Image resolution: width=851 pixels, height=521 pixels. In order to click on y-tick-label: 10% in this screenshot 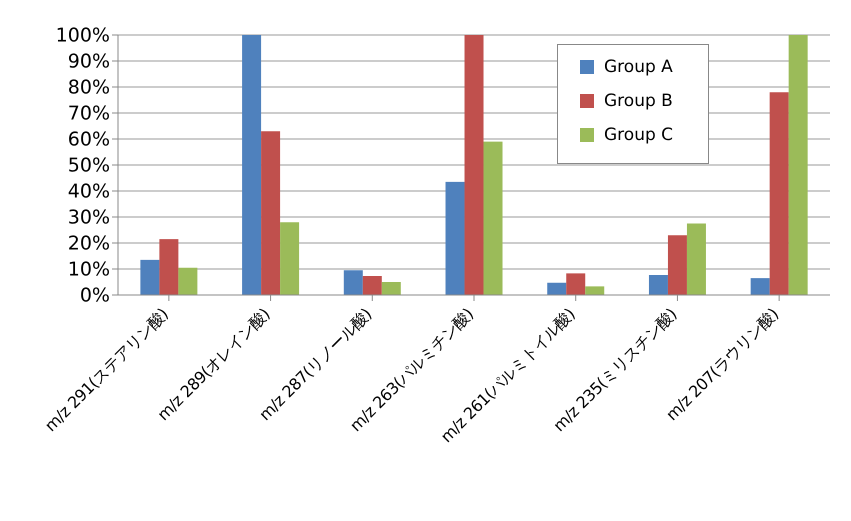, I will do `click(89, 269)`.